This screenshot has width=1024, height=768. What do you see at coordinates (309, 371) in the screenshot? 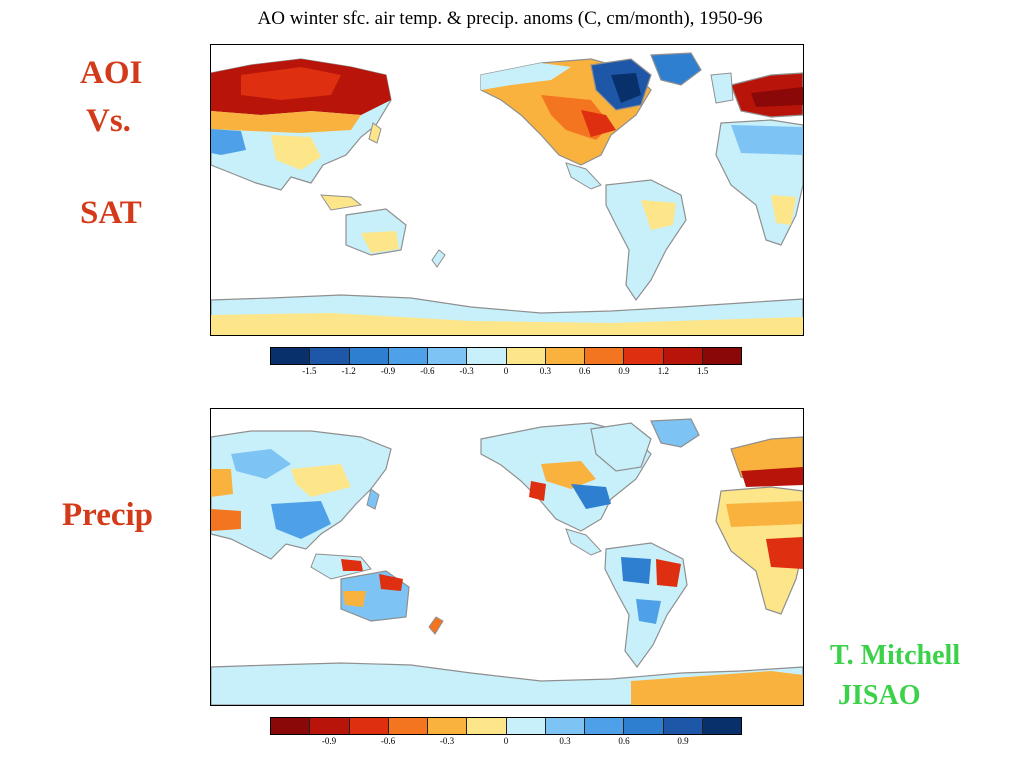
I see `temperature-colorbar-tick-label: -1.5` at bounding box center [309, 371].